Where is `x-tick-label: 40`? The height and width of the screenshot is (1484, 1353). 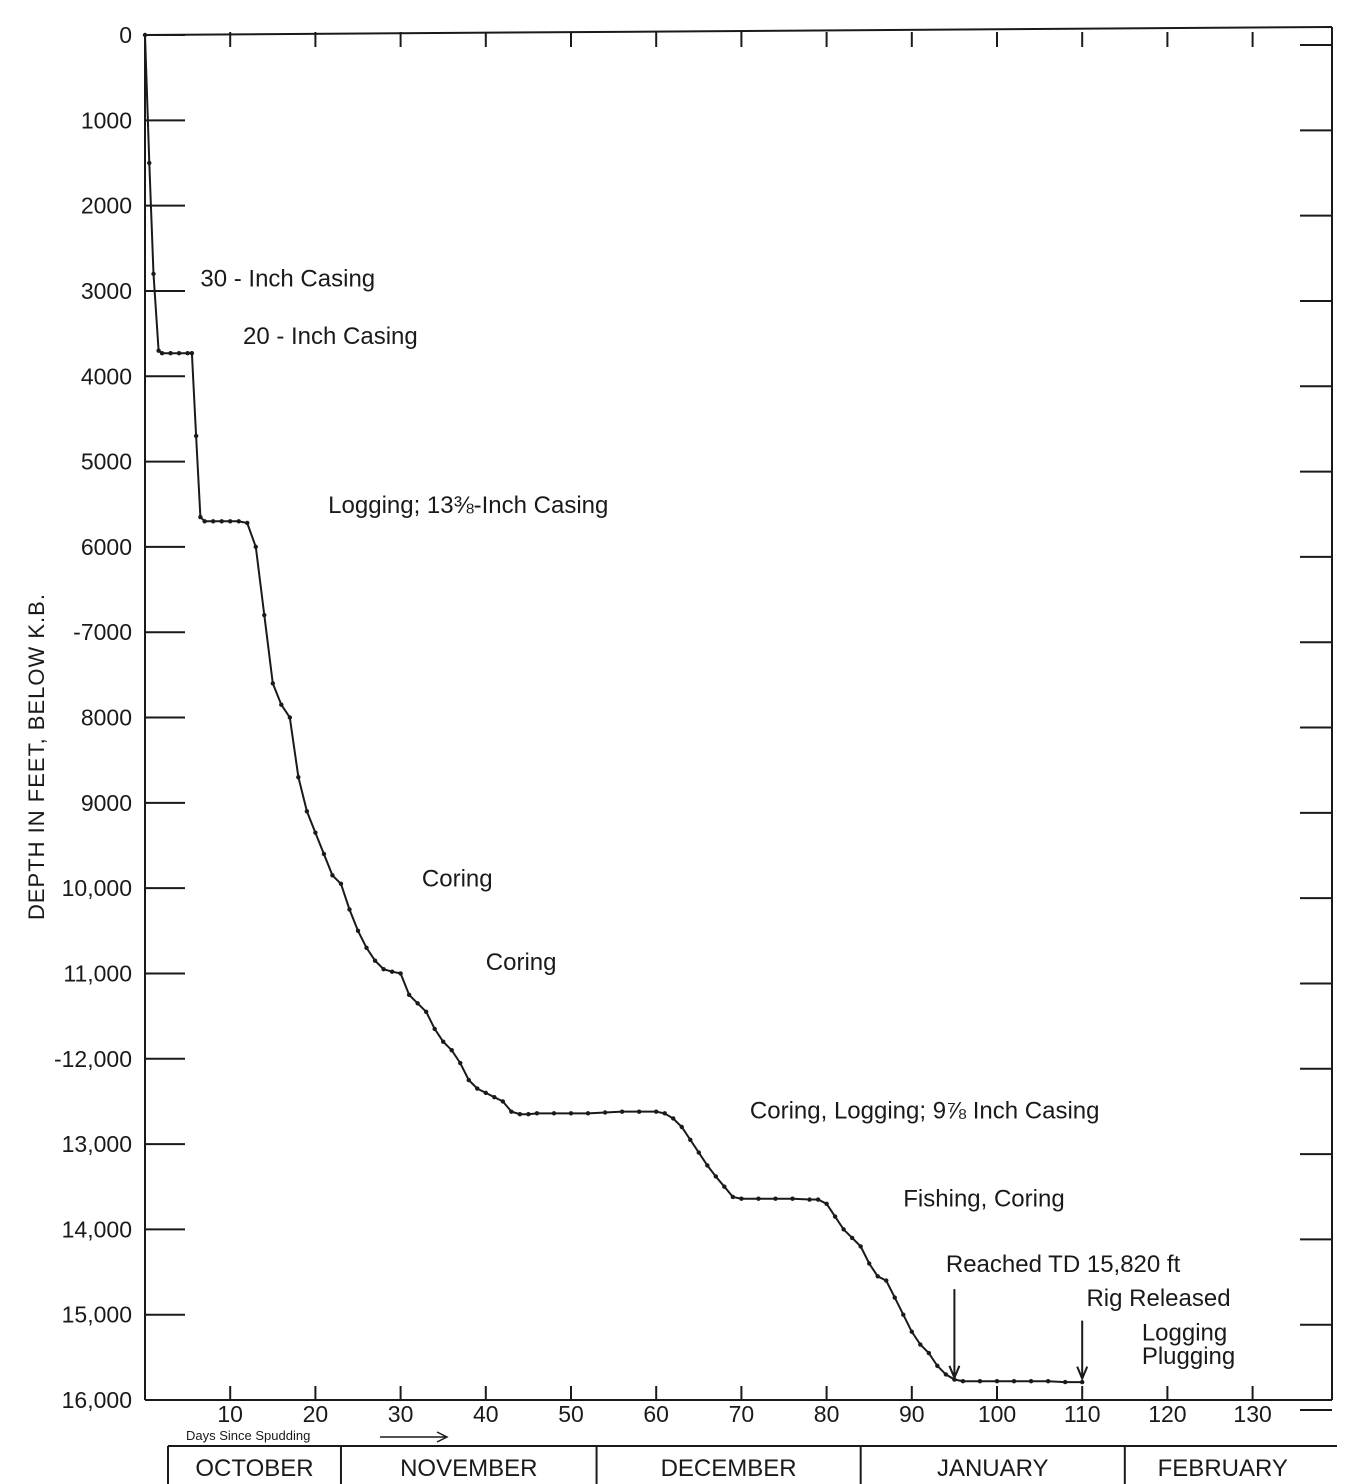 x-tick-label: 40 is located at coordinates (486, 1414).